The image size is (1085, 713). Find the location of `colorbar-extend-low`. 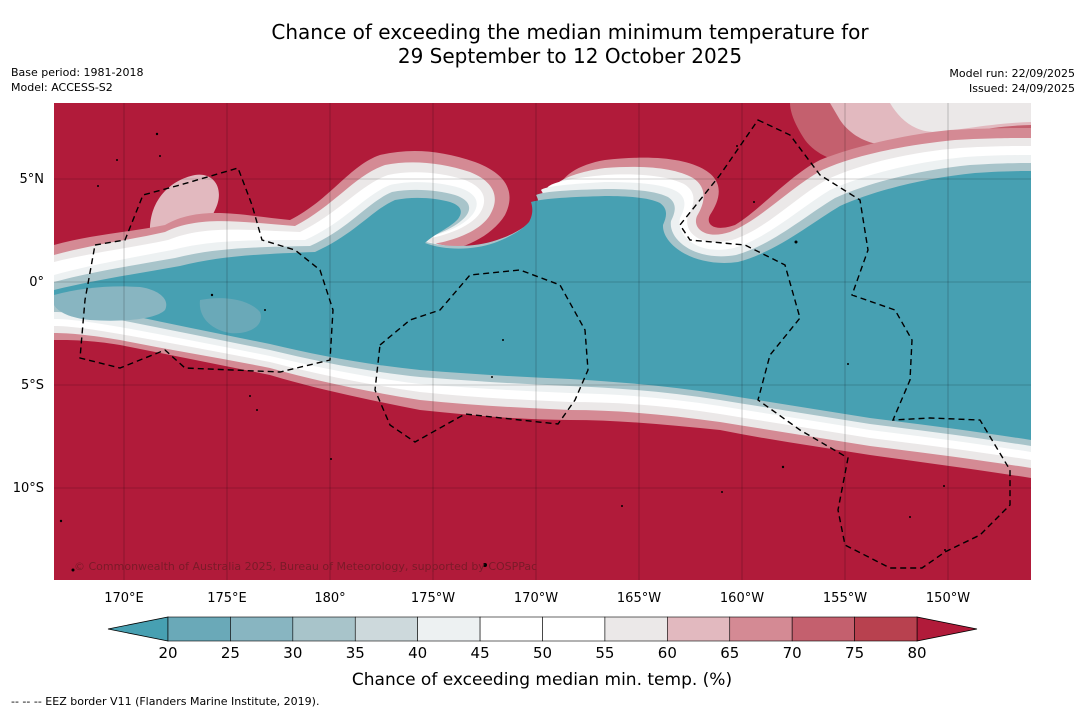

colorbar-extend-low is located at coordinates (138, 629).